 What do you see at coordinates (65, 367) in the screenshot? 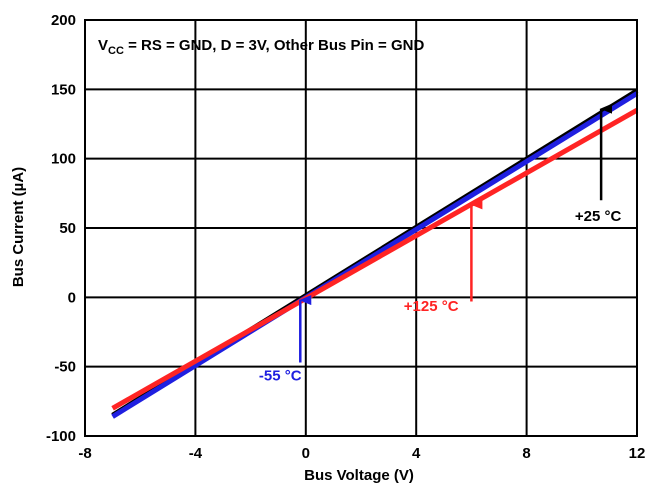
I see `y-tick-label: -50` at bounding box center [65, 367].